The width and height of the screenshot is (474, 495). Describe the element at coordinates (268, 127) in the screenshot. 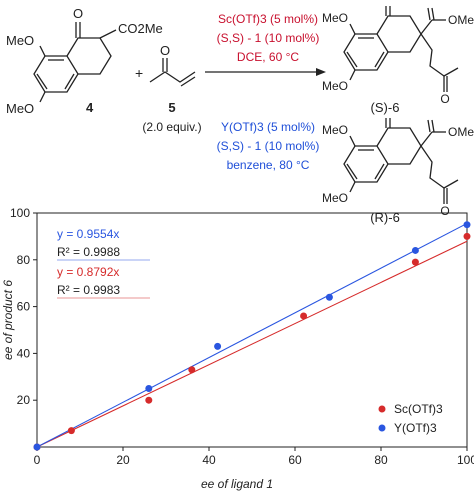

I see `y-catalyst: Y(OTf)3 (5 mol%)` at that location.